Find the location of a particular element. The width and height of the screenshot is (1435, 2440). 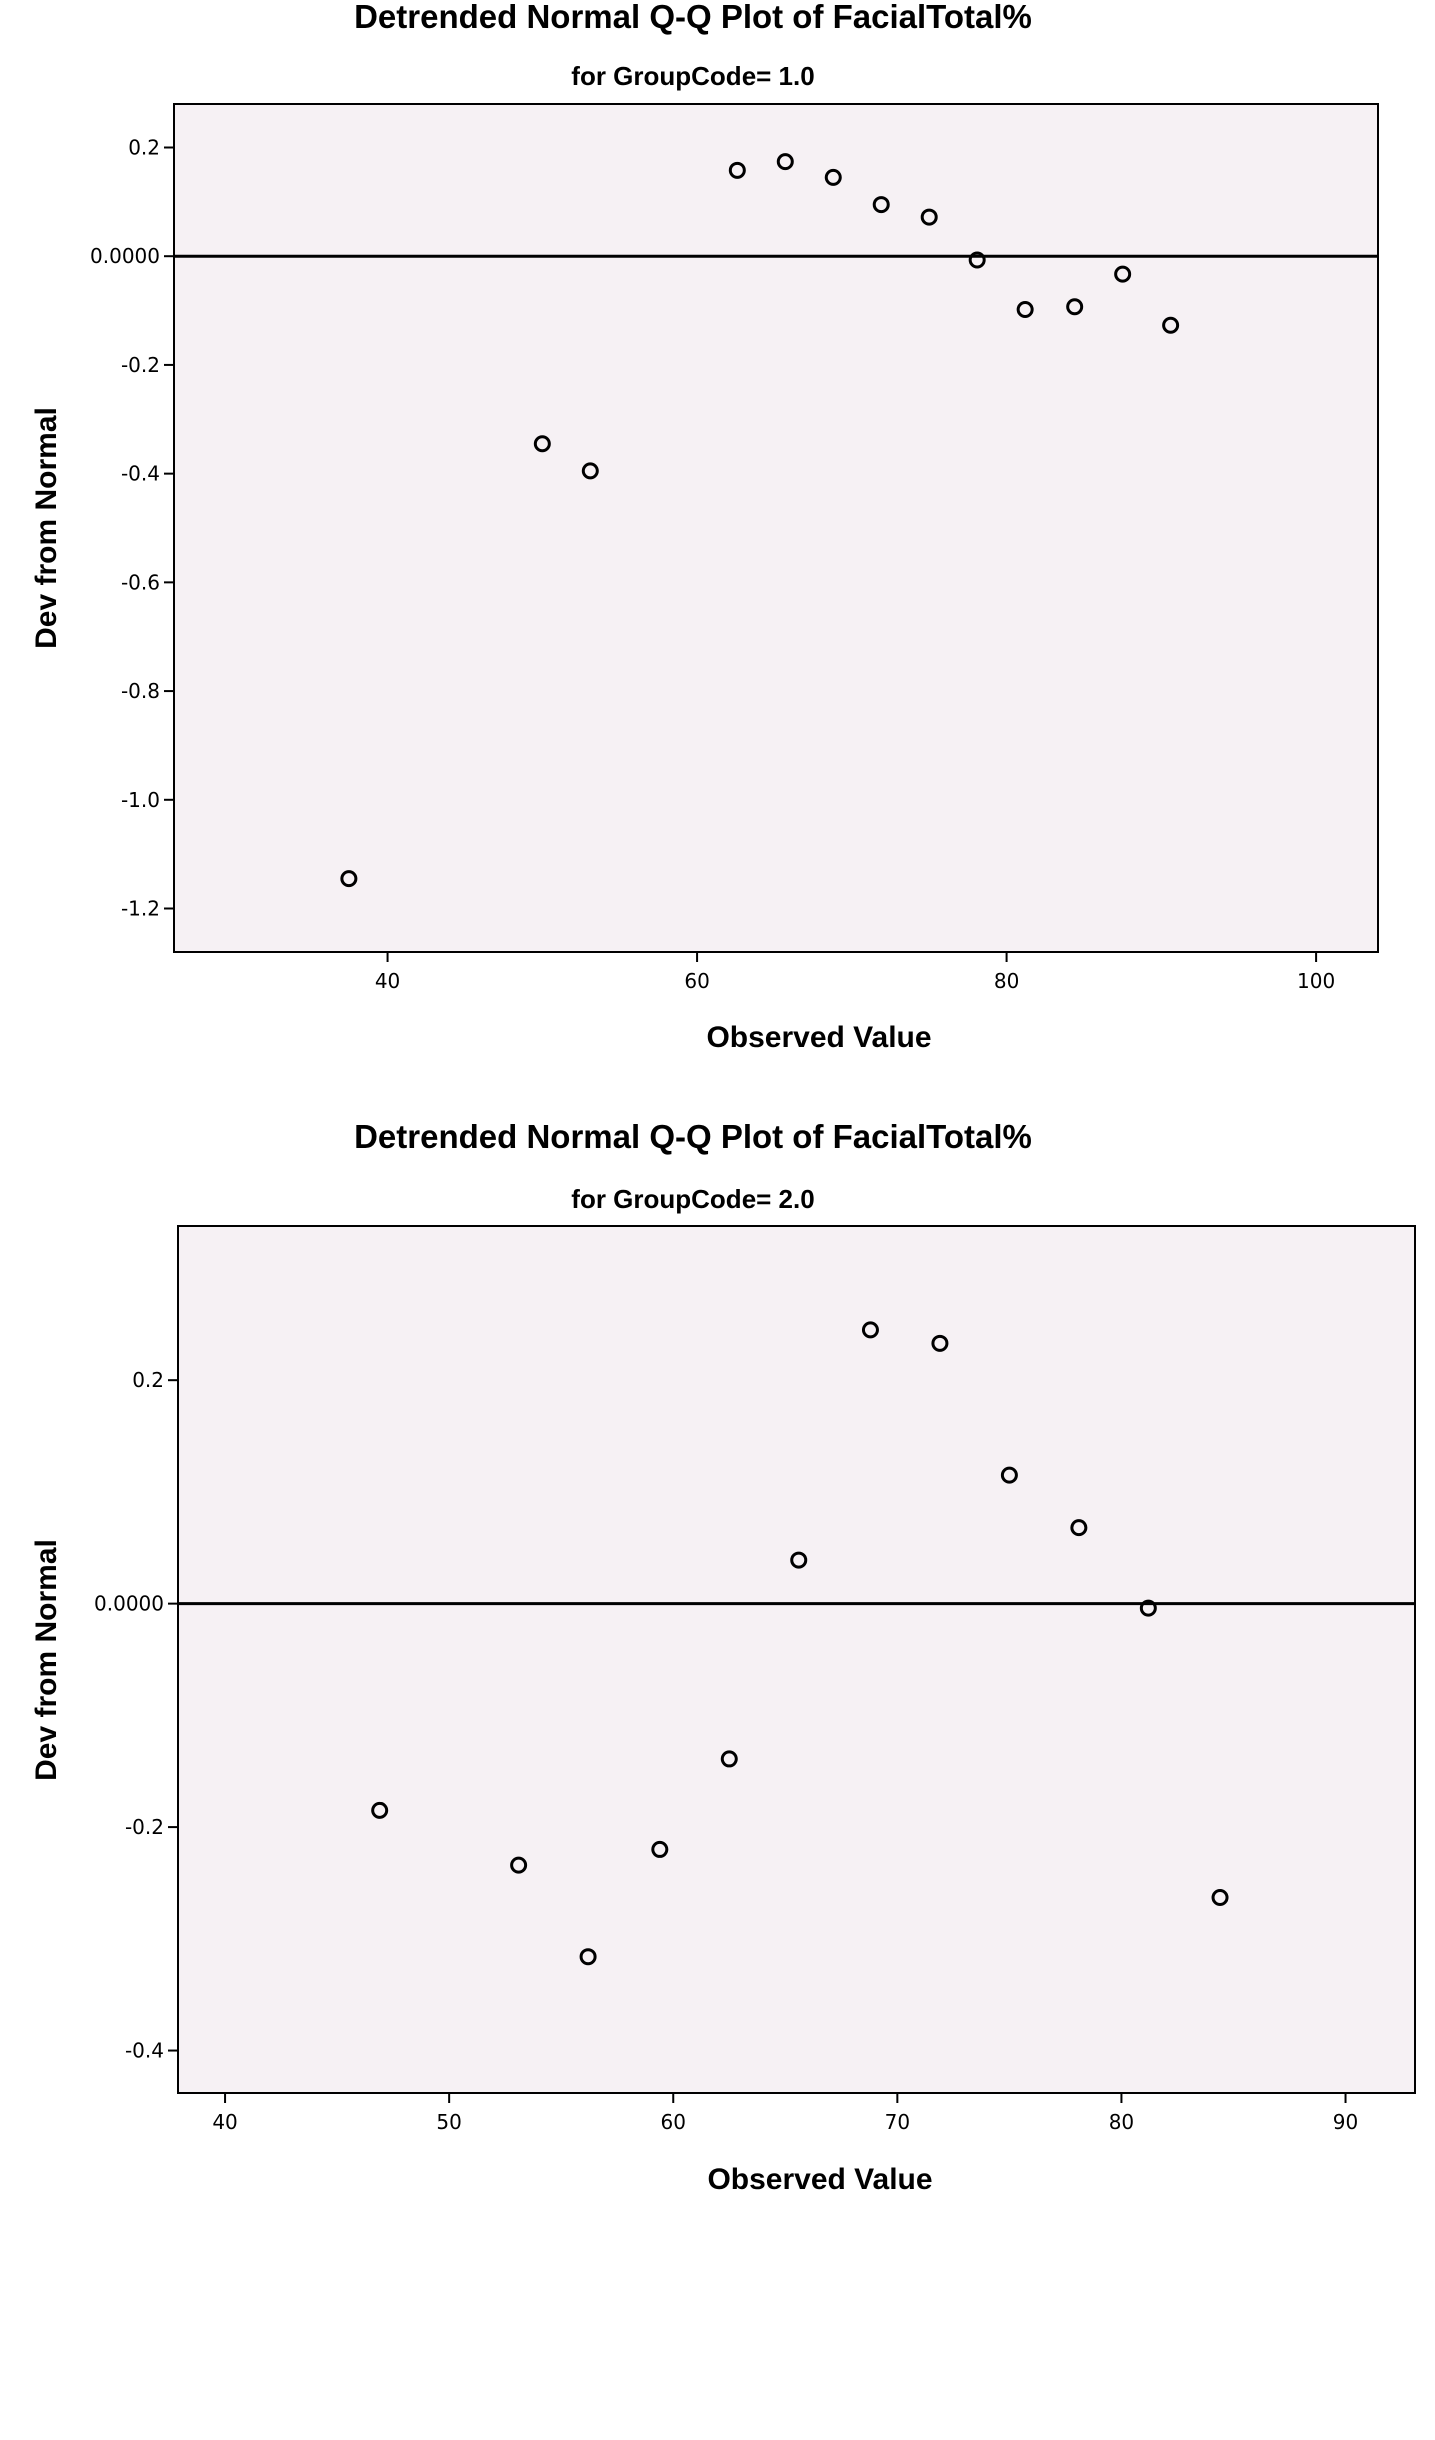

y-tick-label: -1.2 is located at coordinates (140, 909).